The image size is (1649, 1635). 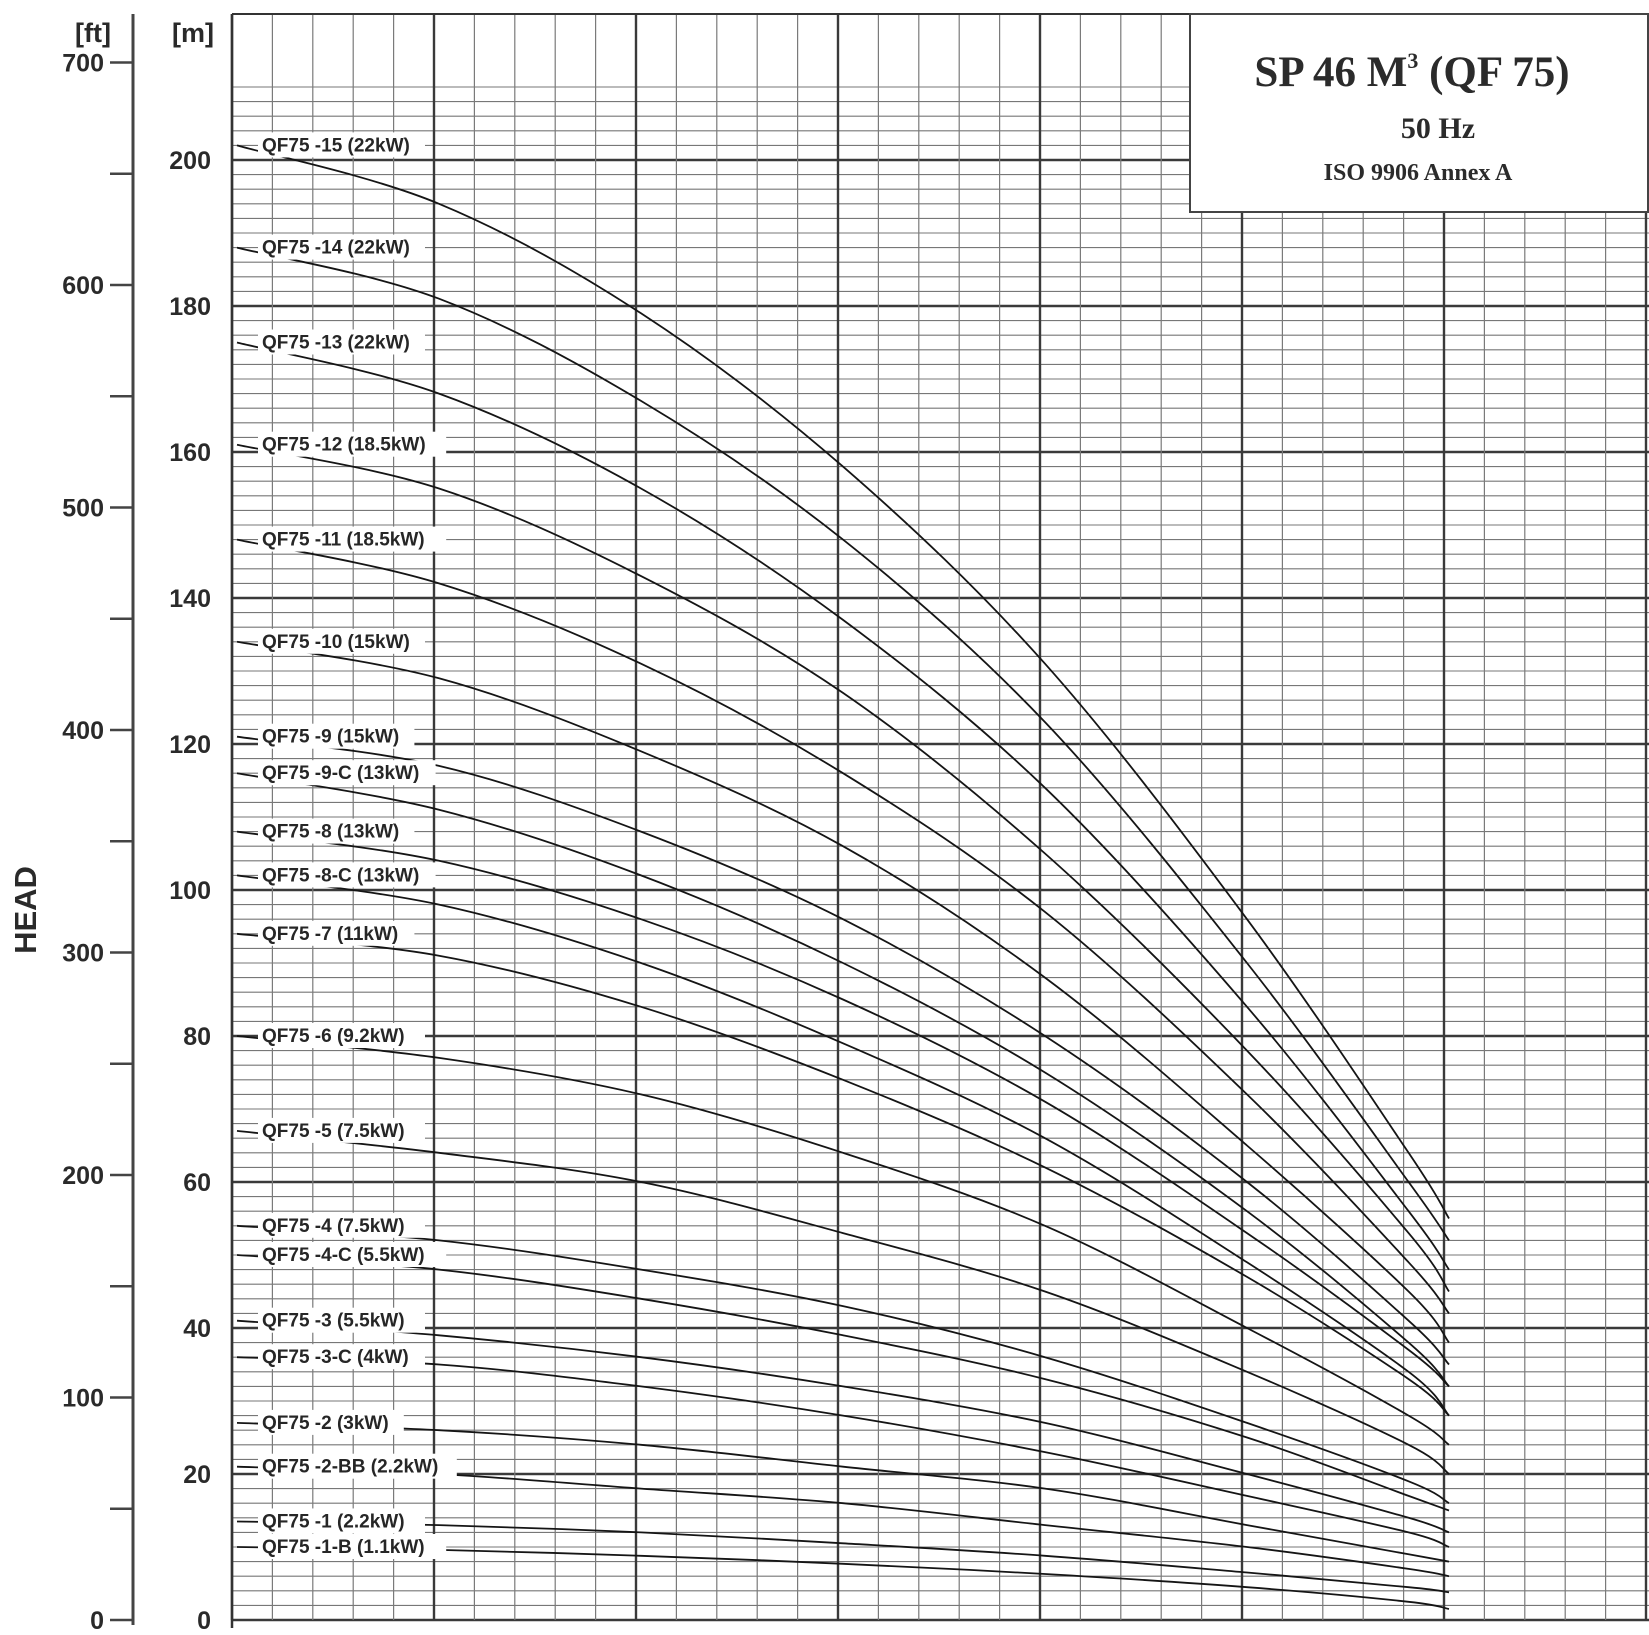 What do you see at coordinates (197, 1329) in the screenshot?
I see `m-tick-label: 40` at bounding box center [197, 1329].